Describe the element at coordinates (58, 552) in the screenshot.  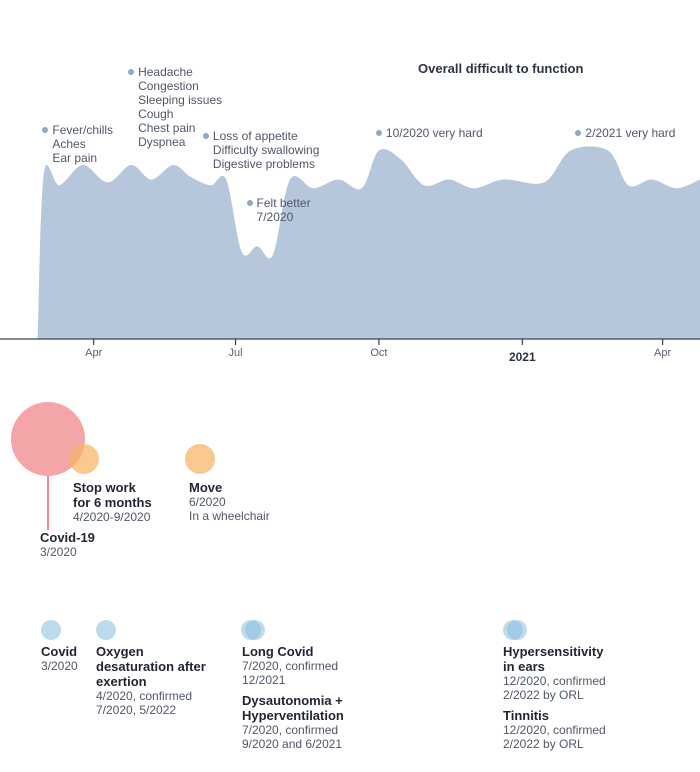
I see `event-date: 3/2020` at that location.